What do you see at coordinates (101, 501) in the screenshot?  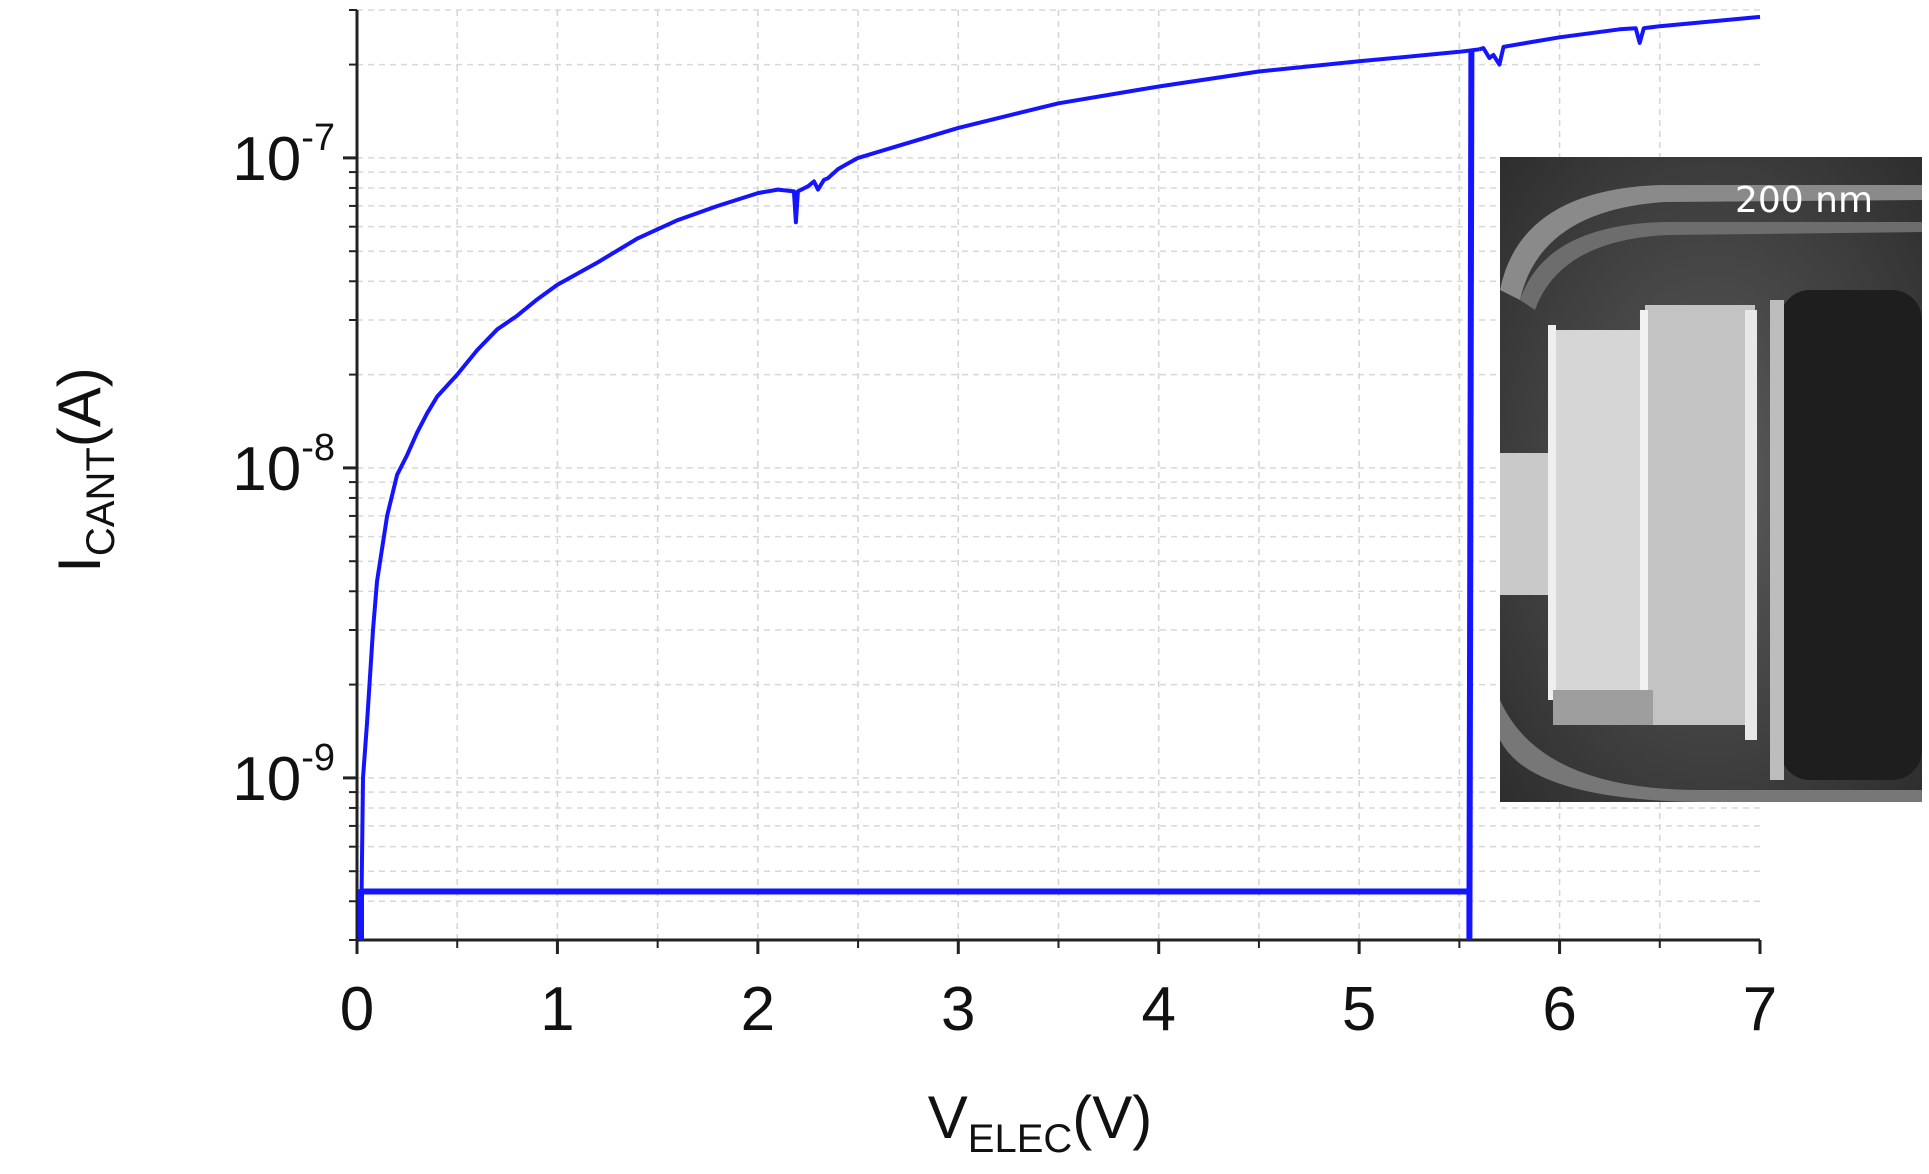 I see `y-axis-title-sub: CANT` at bounding box center [101, 501].